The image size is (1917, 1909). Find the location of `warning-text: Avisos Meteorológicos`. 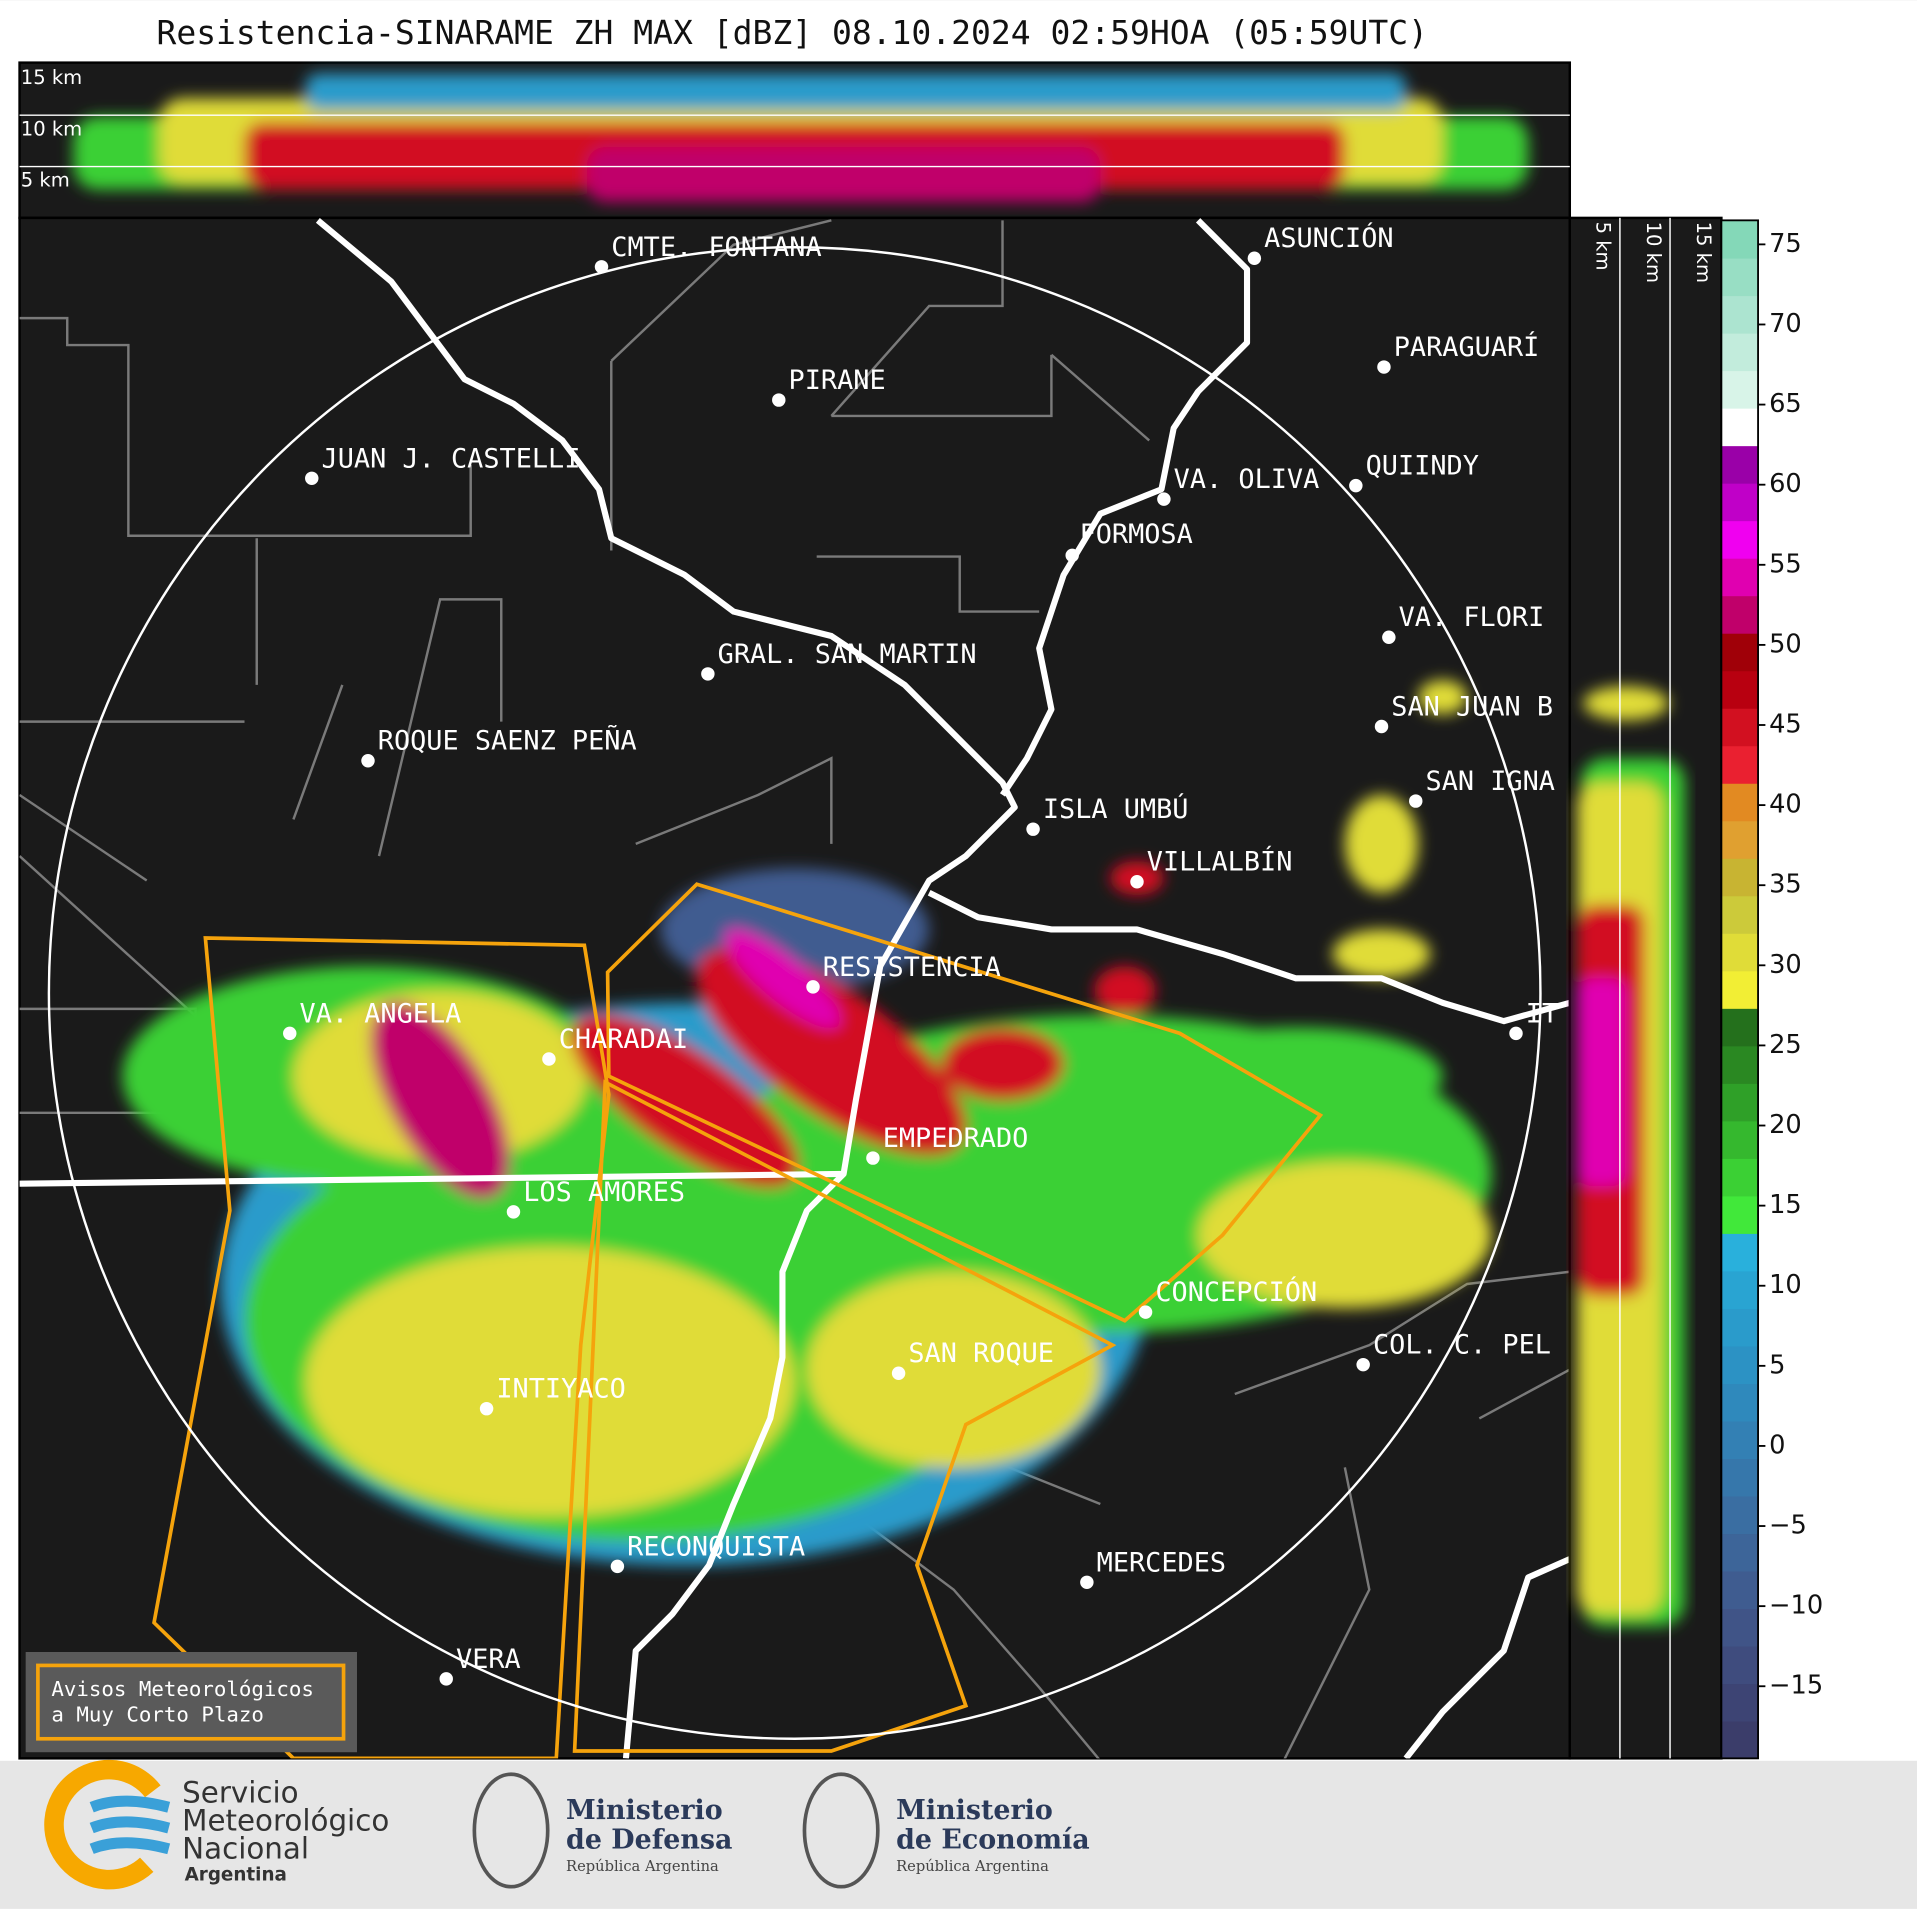

warning-text: Avisos Meteorológicos is located at coordinates (182, 1689).